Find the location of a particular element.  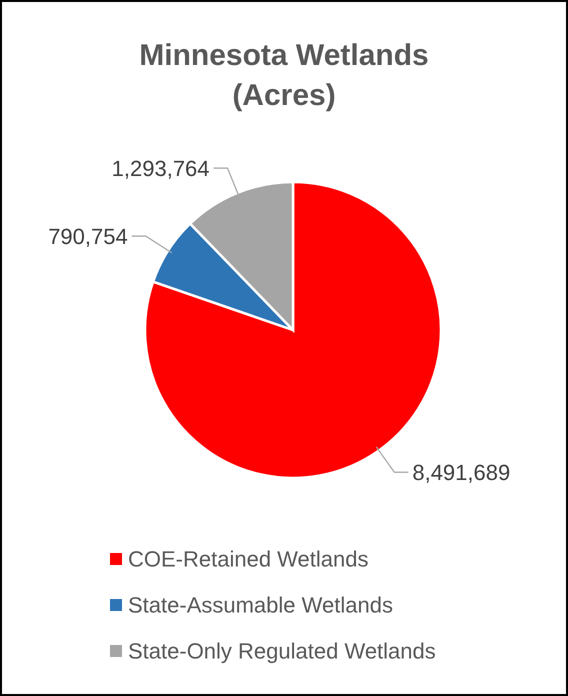

legend-label: State-Only Regulated Wetlands is located at coordinates (282, 651).